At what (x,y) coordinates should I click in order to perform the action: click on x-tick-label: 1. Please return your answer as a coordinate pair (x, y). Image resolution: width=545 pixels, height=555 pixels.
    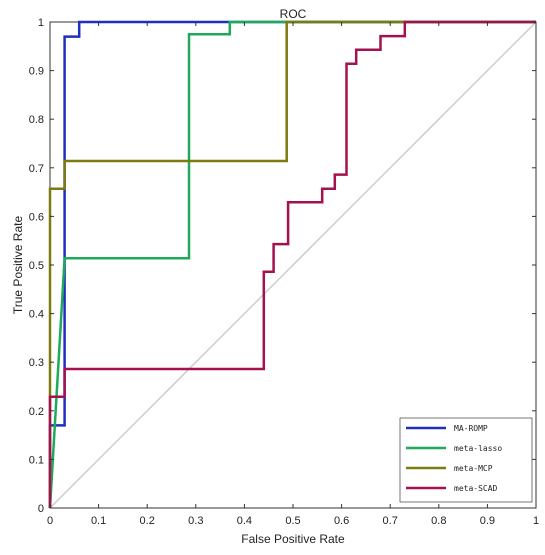
    Looking at the image, I should click on (536, 521).